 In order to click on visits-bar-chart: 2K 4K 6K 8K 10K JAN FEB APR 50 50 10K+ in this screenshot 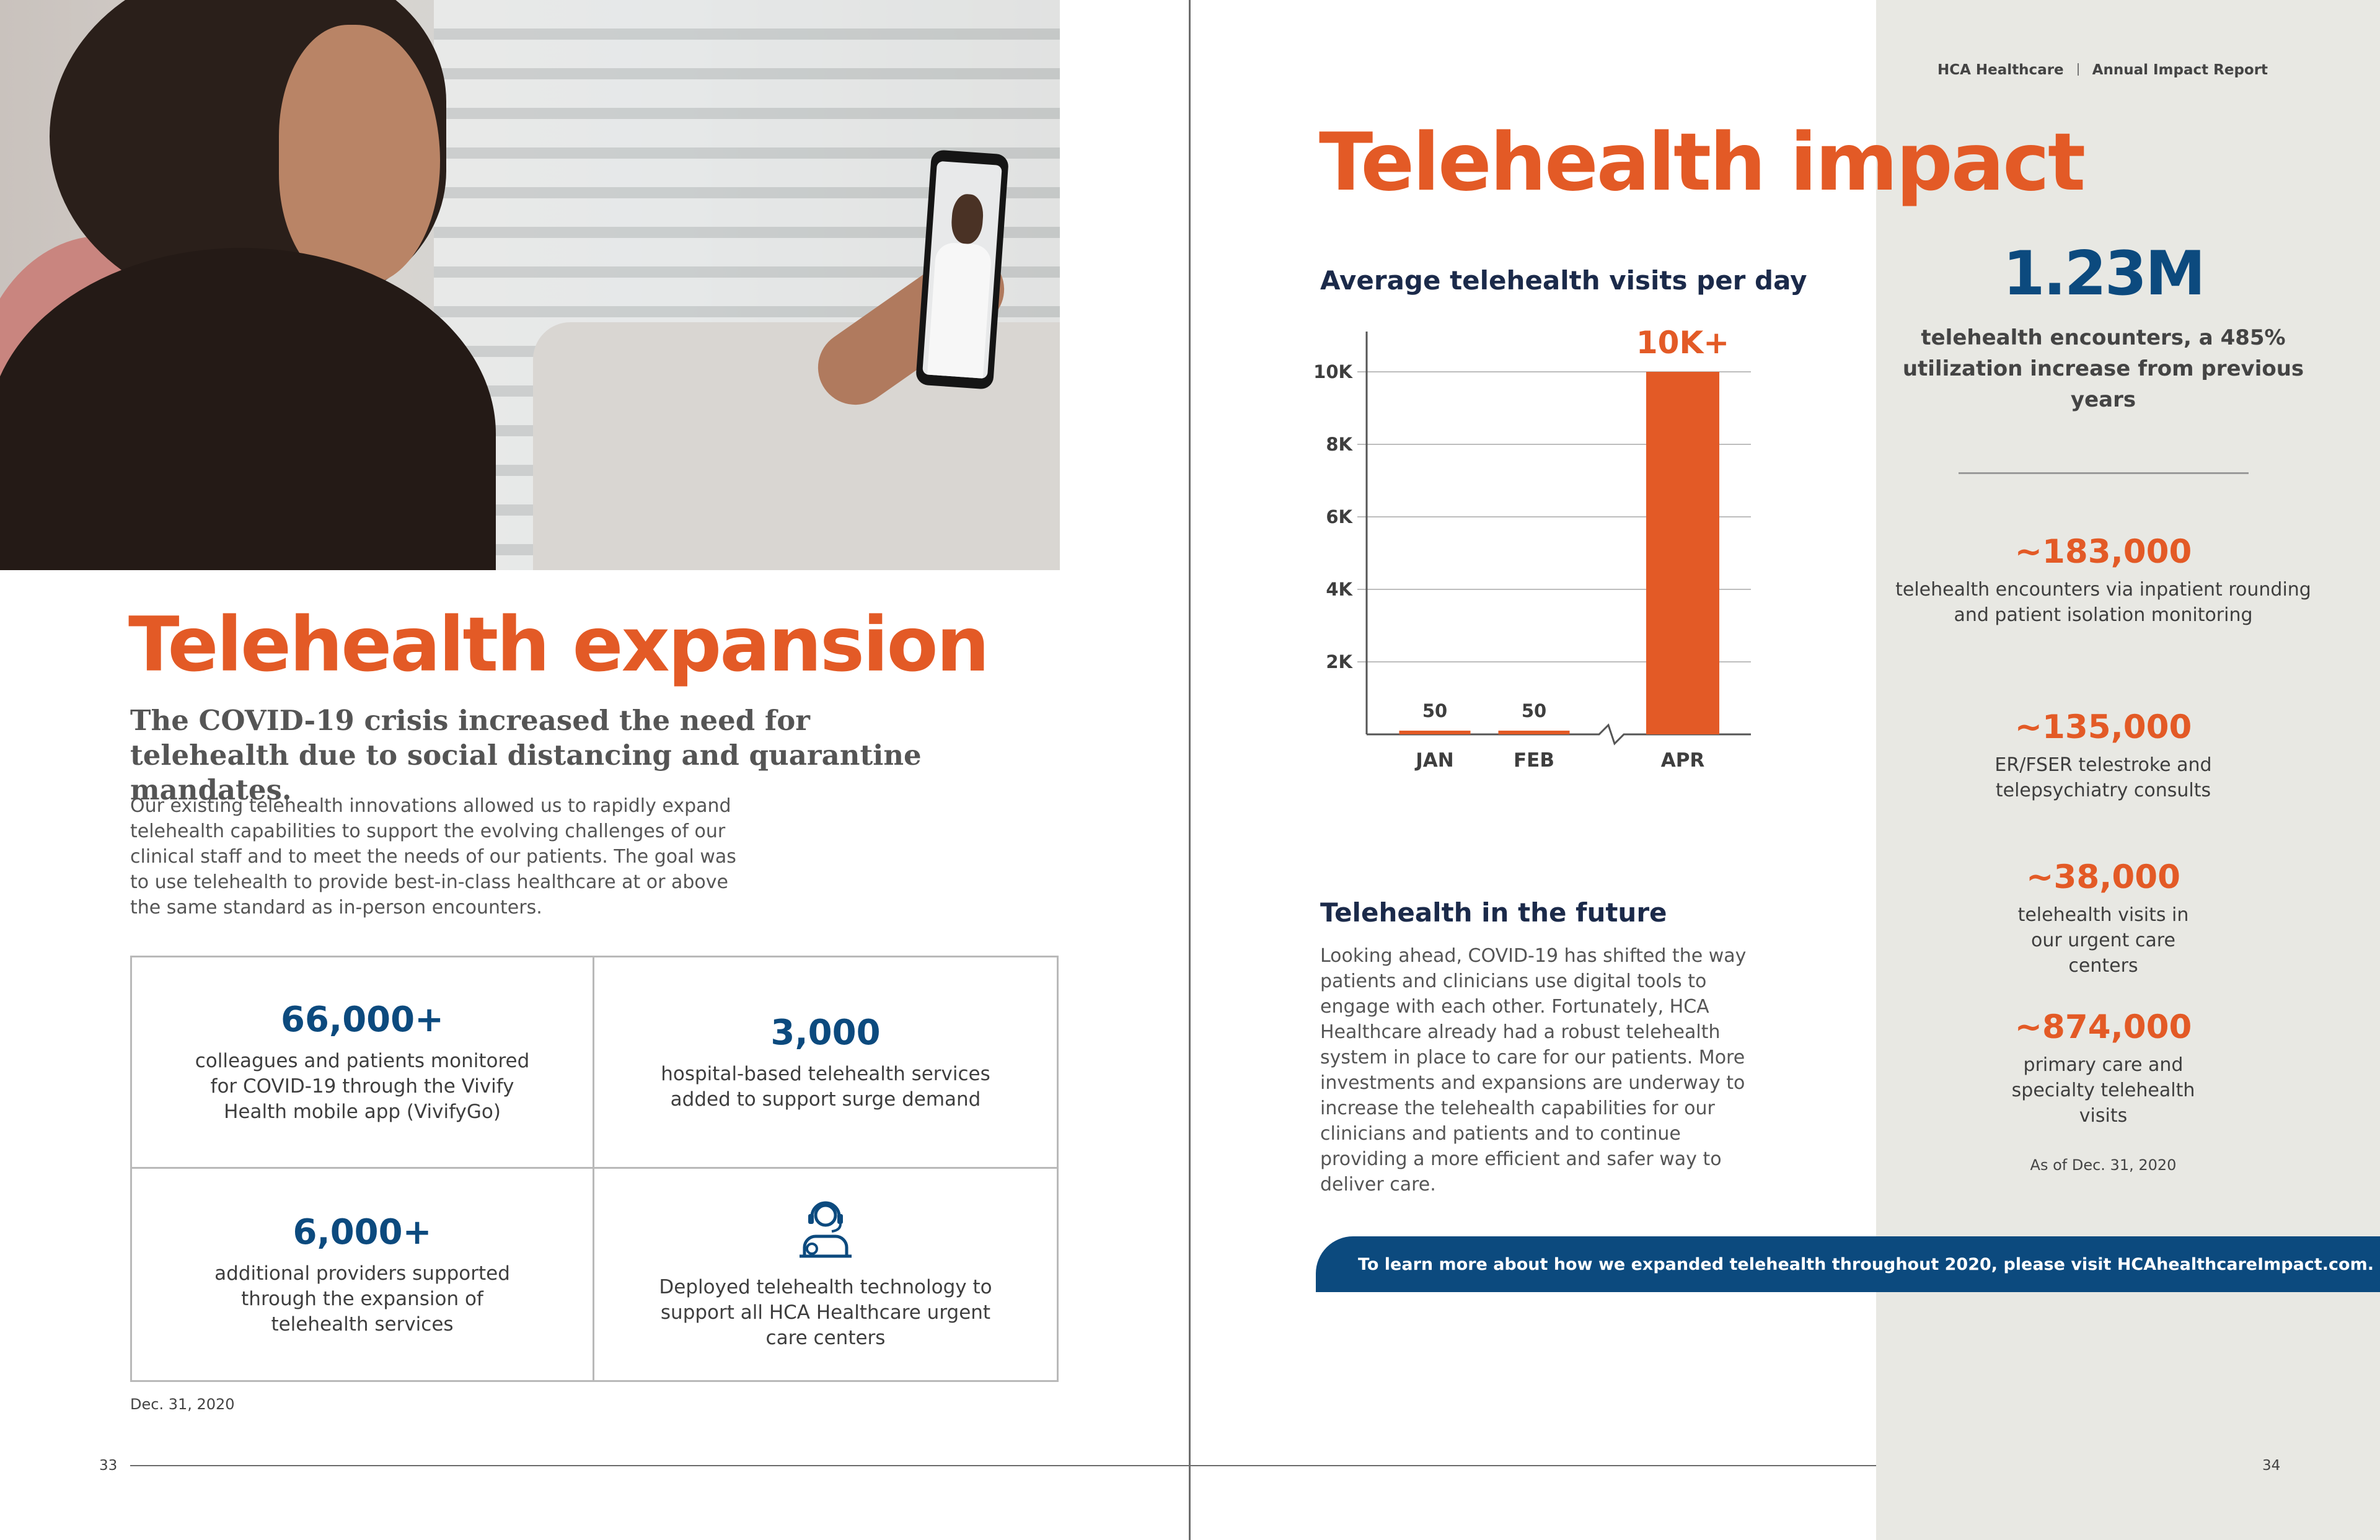, I will do `click(1532, 548)`.